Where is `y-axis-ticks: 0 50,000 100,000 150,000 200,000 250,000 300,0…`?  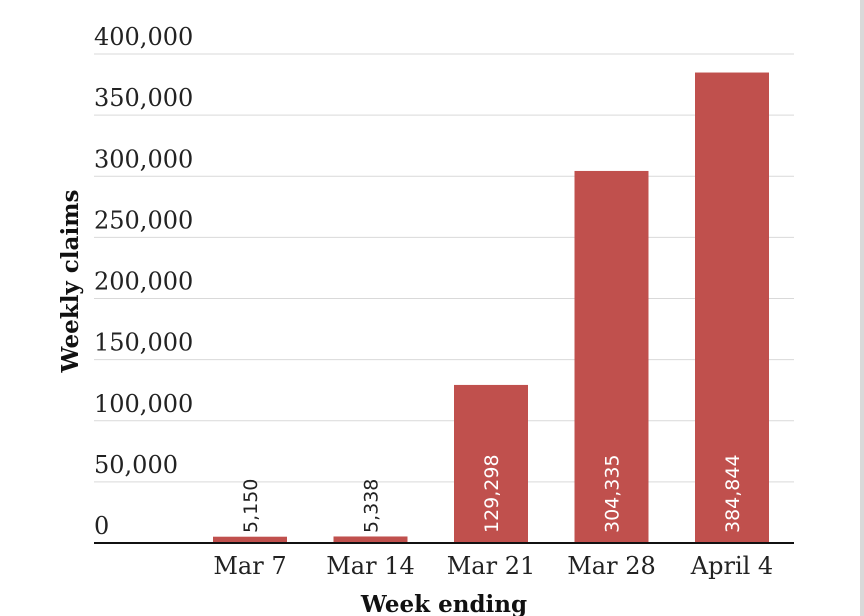 y-axis-ticks: 0 50,000 100,000 150,000 200,000 250,000 300,0… is located at coordinates (143, 281).